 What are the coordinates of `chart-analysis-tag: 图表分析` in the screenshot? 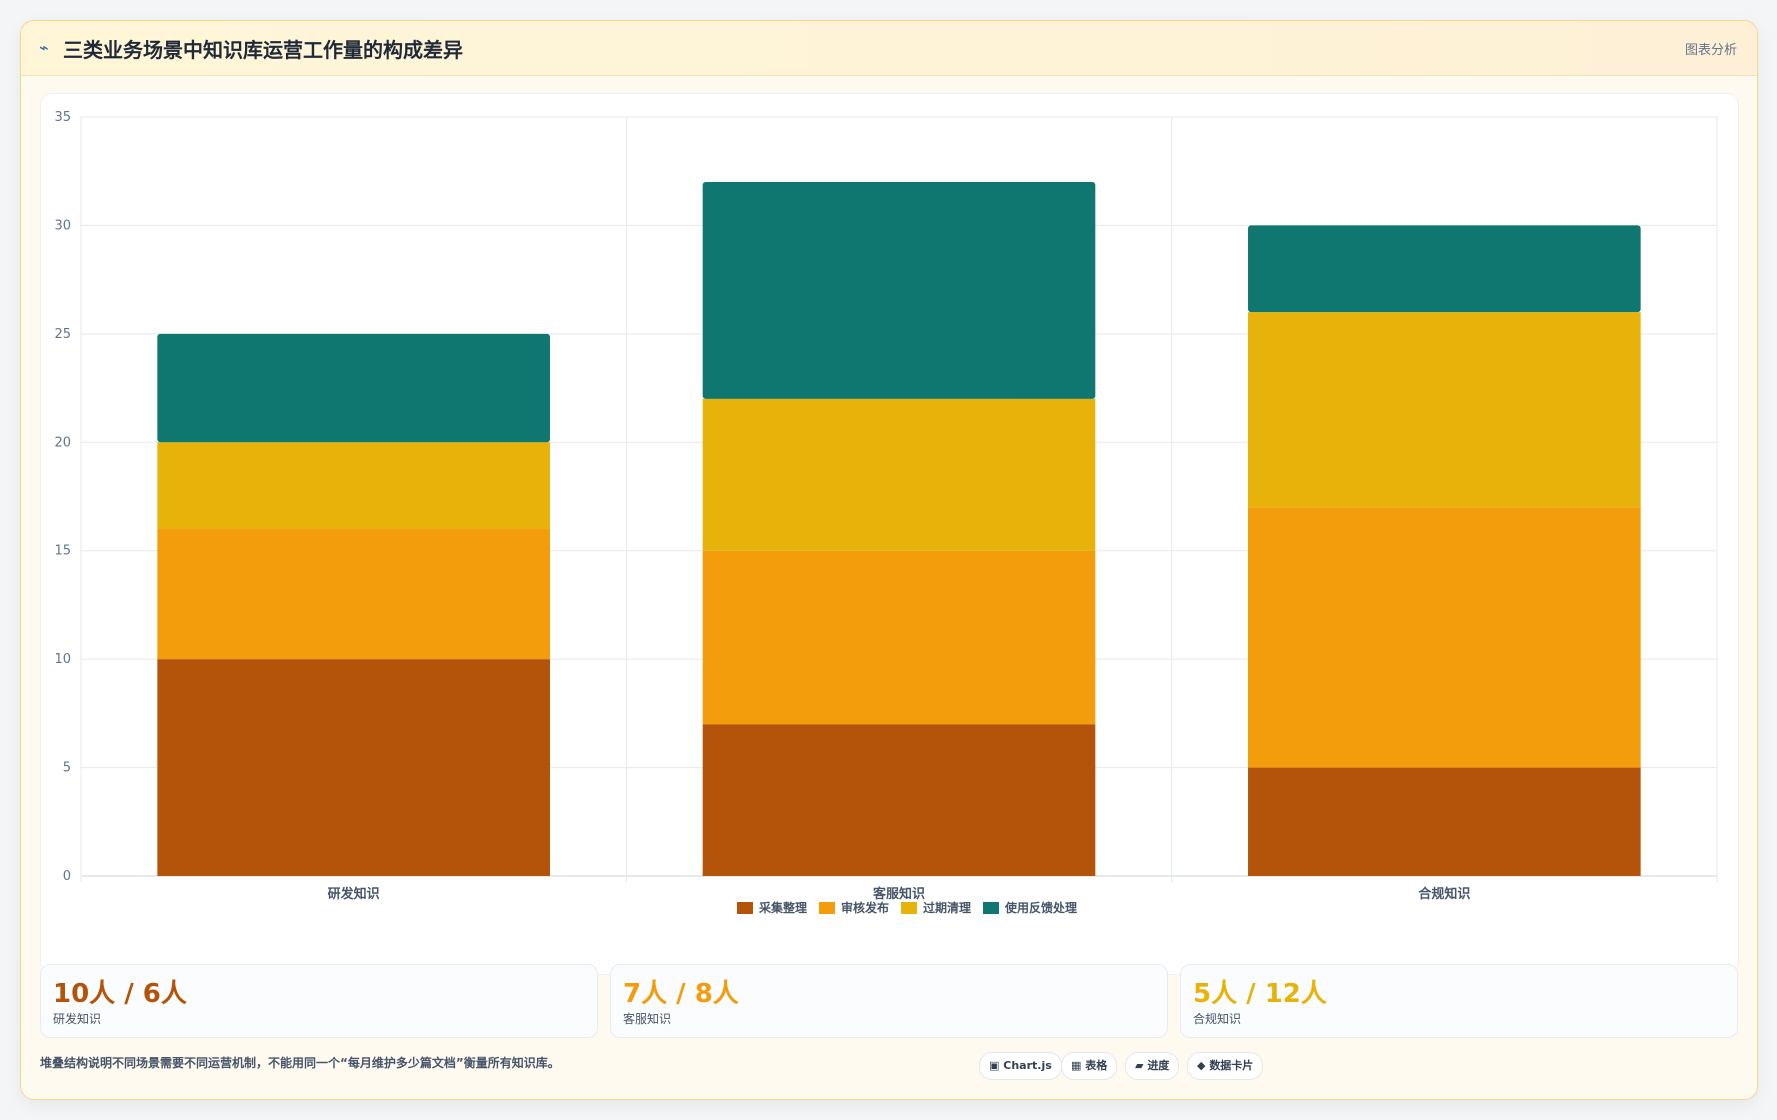 It's located at (1710, 50).